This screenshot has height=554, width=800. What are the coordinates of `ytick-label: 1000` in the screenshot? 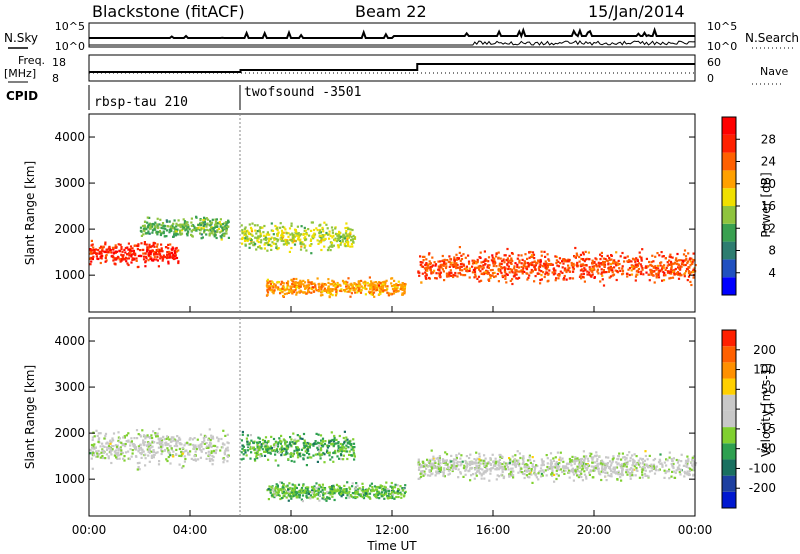 It's located at (69, 479).